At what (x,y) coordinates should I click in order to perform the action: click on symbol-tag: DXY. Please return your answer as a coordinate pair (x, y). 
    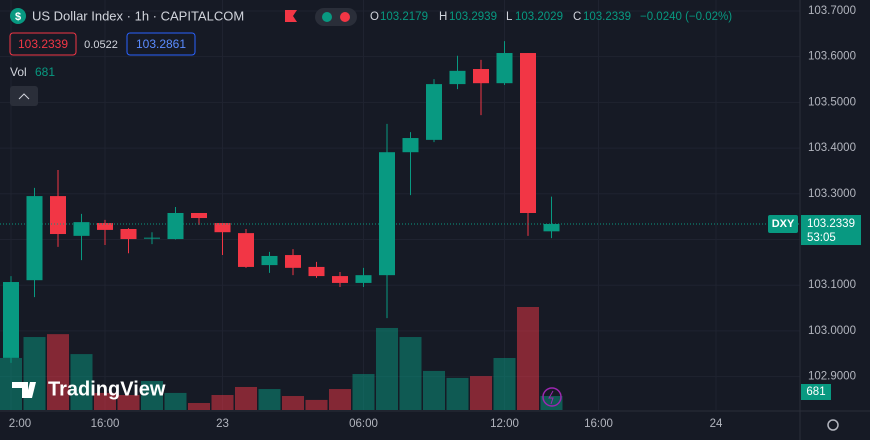
    Looking at the image, I should click on (783, 224).